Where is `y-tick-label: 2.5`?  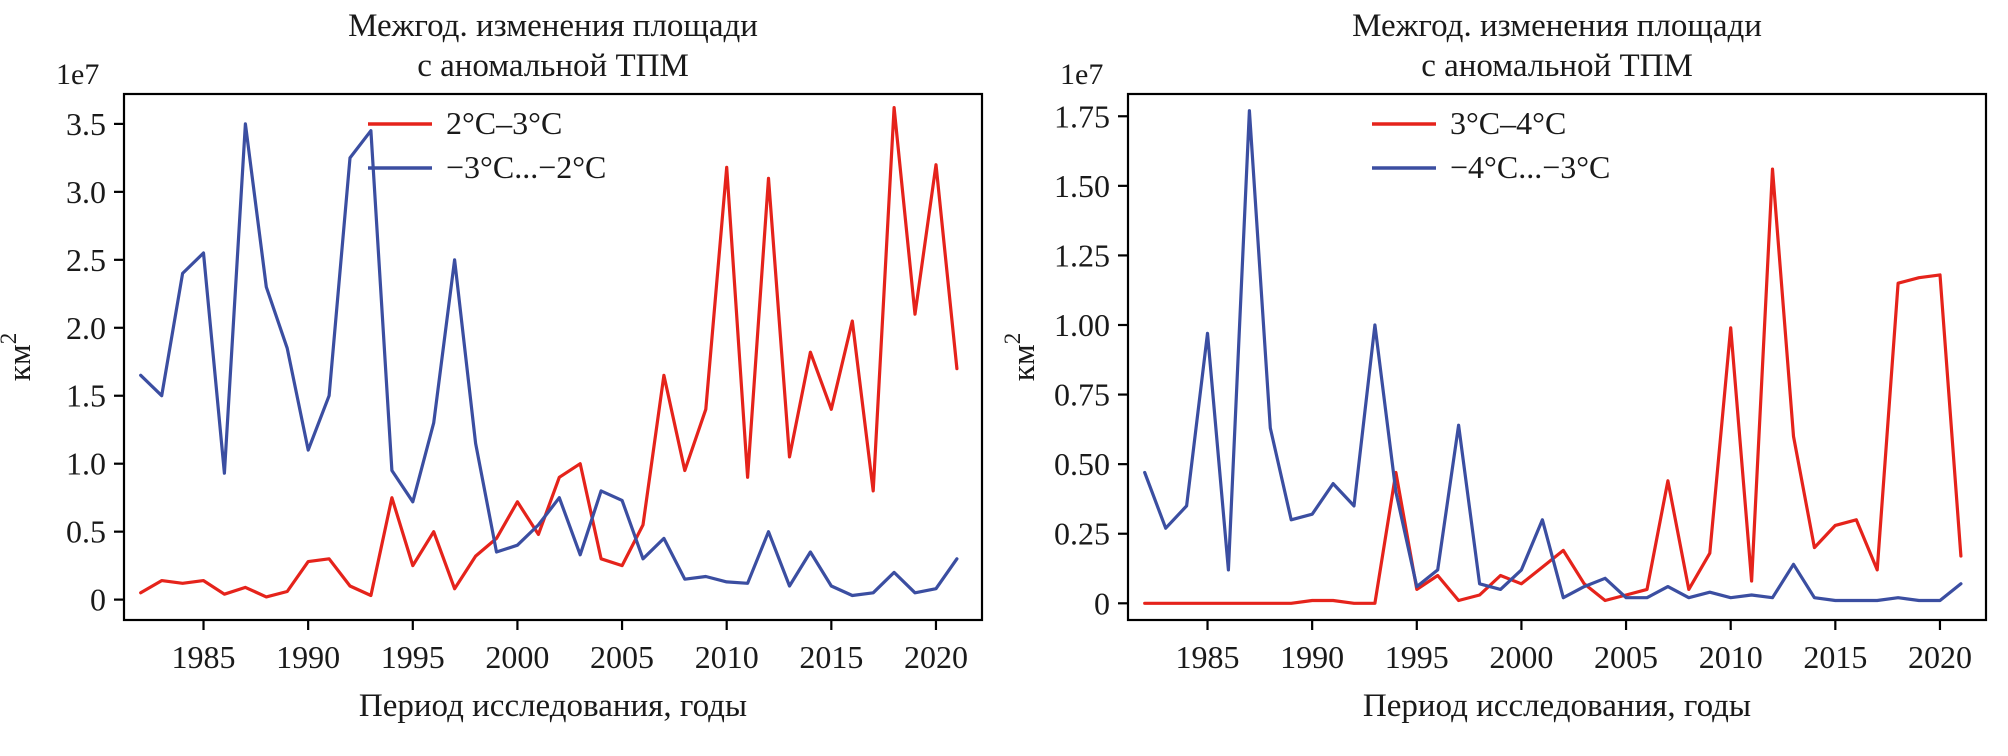
y-tick-label: 2.5 is located at coordinates (86, 260).